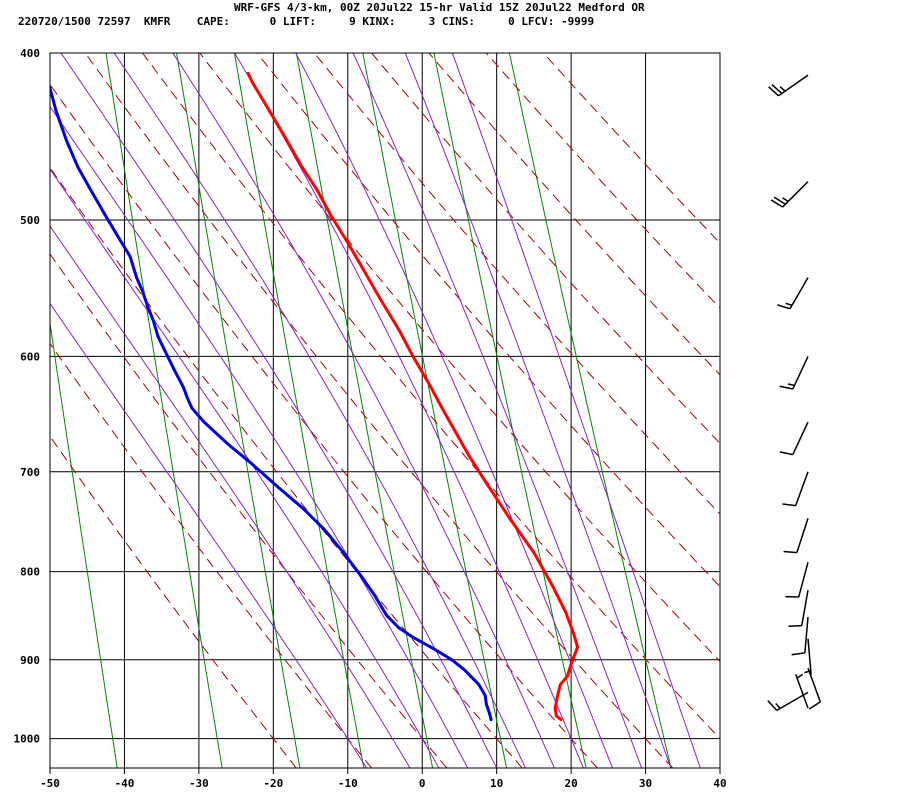 Image resolution: width=900 pixels, height=800 pixels. I want to click on temp-tick--30: -30, so click(199, 783).